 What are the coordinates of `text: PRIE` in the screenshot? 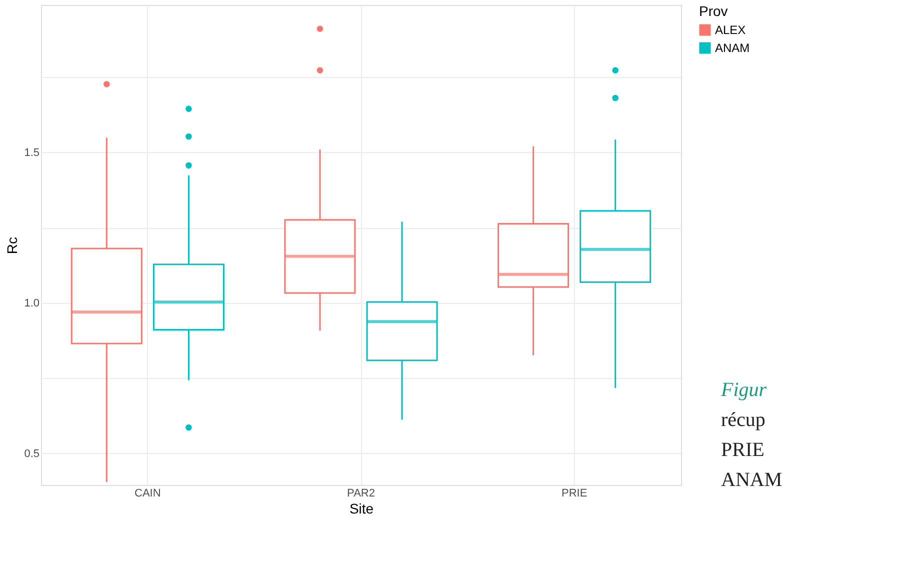 It's located at (742, 450).